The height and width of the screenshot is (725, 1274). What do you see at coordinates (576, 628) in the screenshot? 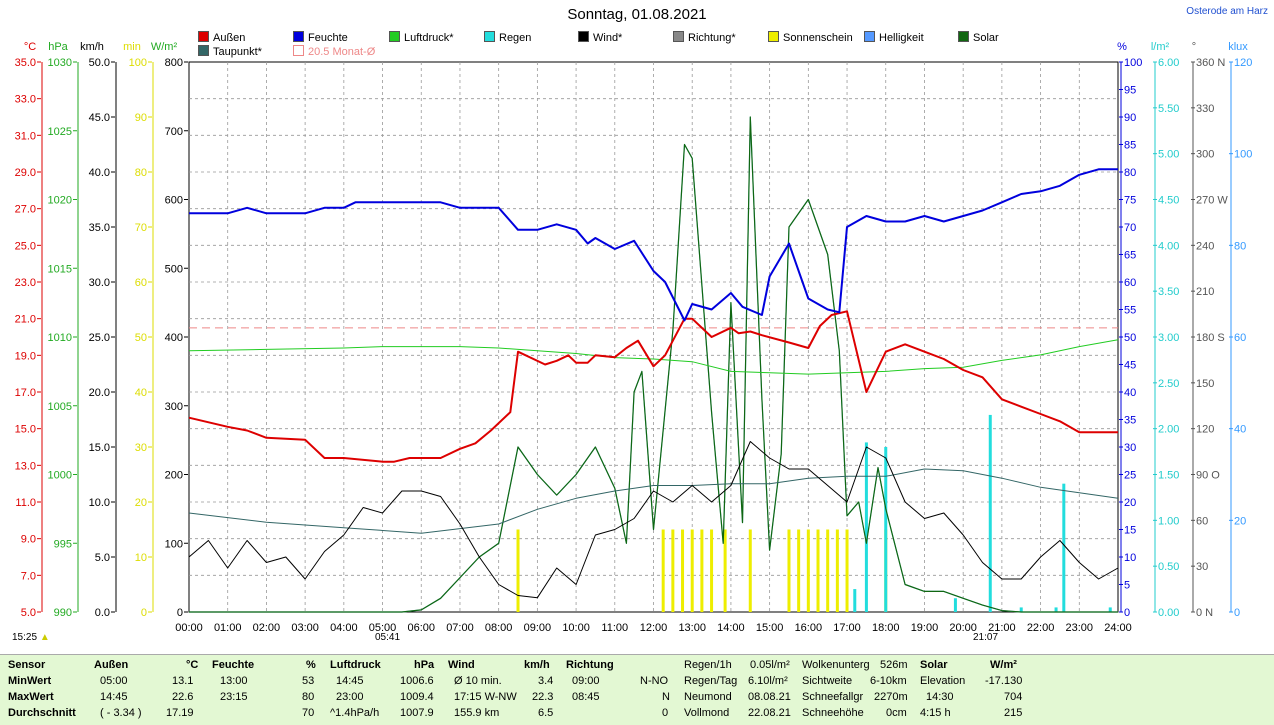
I see `time-tick: 10:00` at bounding box center [576, 628].